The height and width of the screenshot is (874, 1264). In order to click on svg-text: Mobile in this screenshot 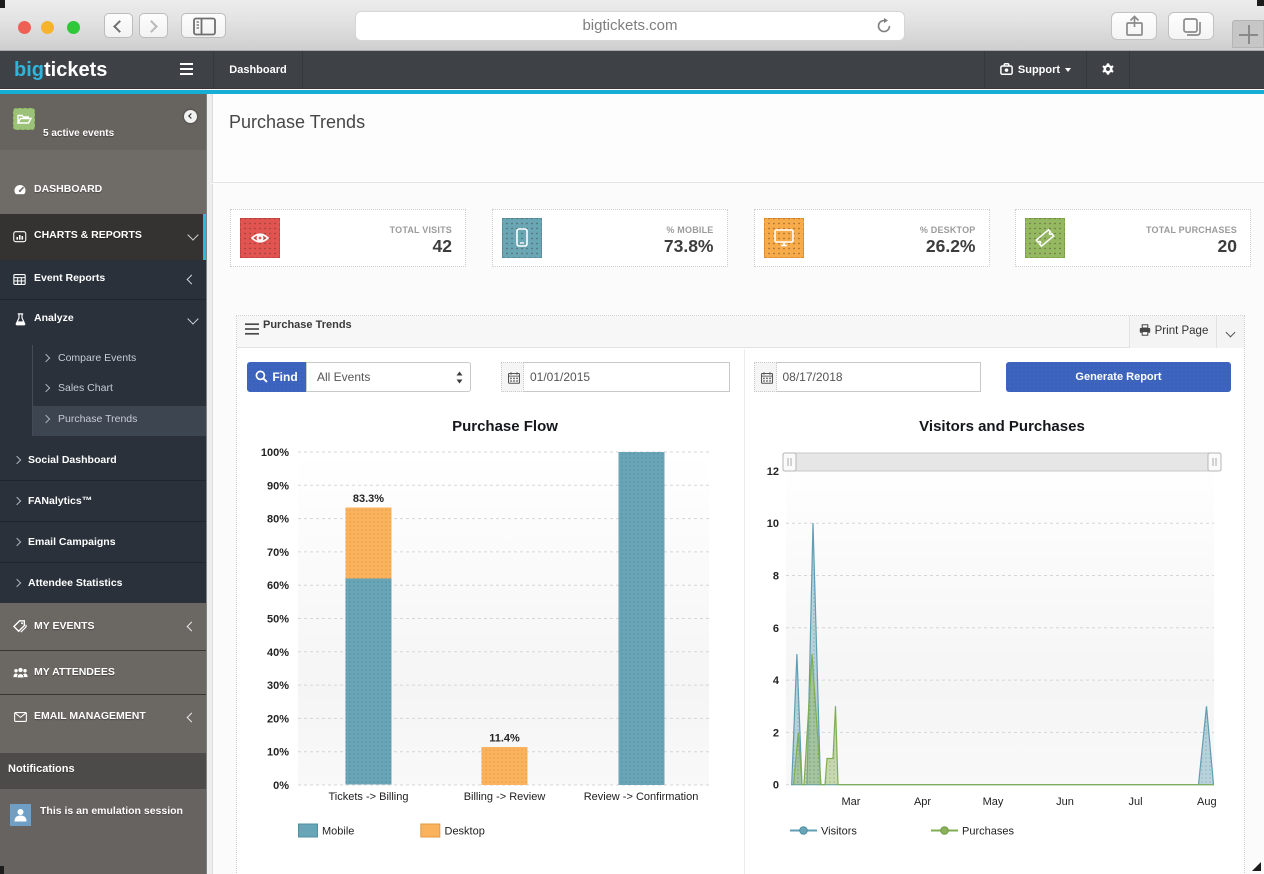, I will do `click(338, 832)`.